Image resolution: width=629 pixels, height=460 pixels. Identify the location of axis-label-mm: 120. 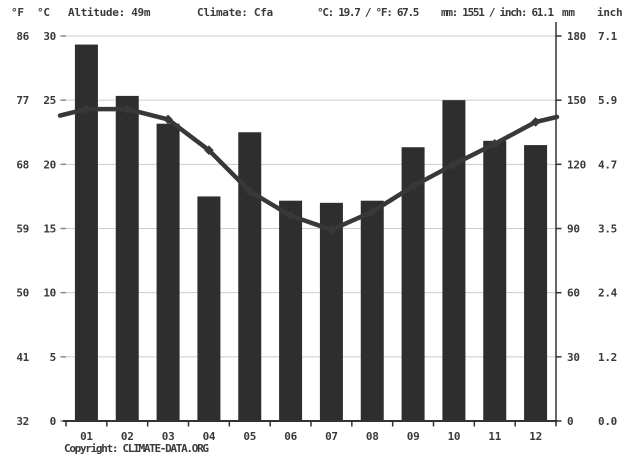
(576, 164).